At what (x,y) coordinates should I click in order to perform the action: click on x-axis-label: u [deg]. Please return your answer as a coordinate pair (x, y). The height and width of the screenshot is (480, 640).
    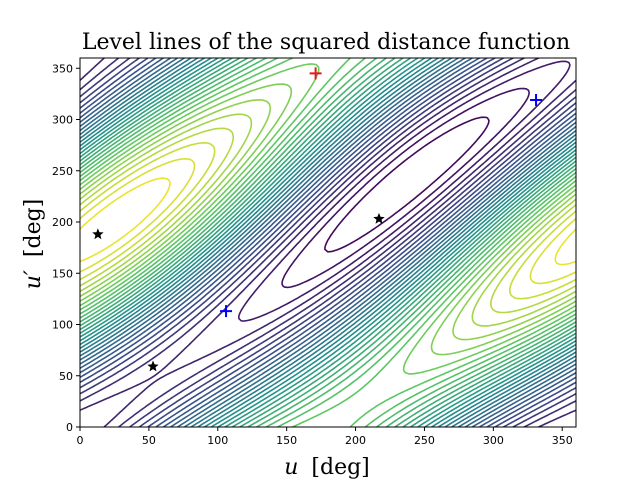
    Looking at the image, I should click on (327, 467).